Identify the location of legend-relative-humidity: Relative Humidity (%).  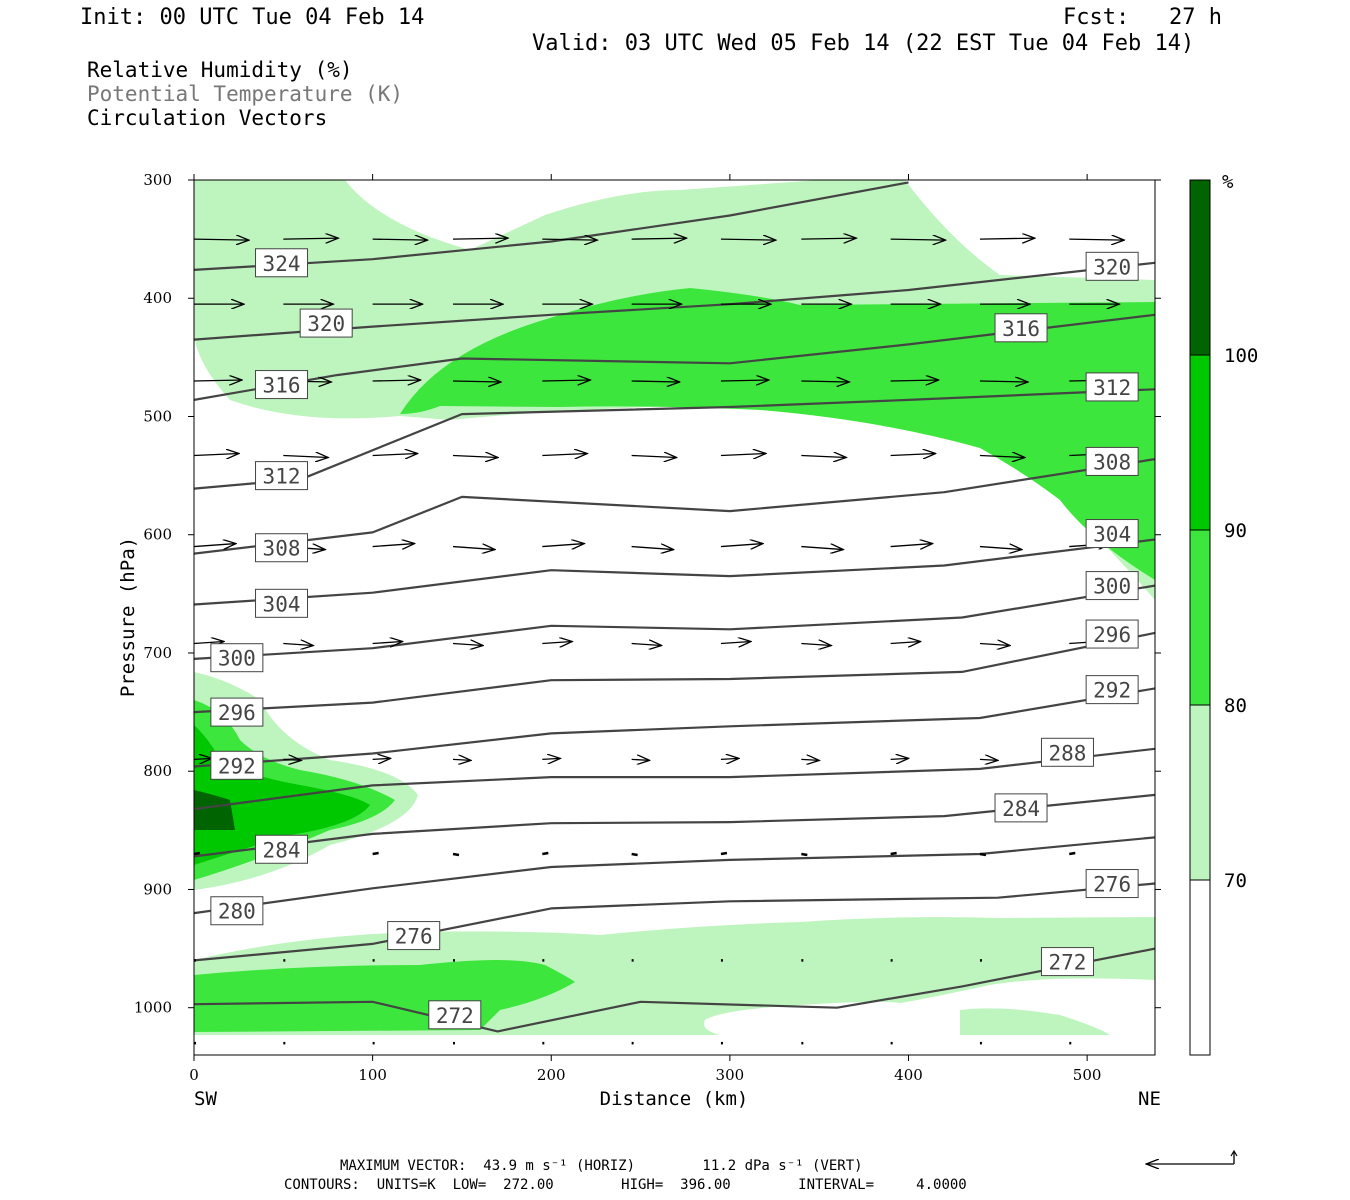
(220, 70).